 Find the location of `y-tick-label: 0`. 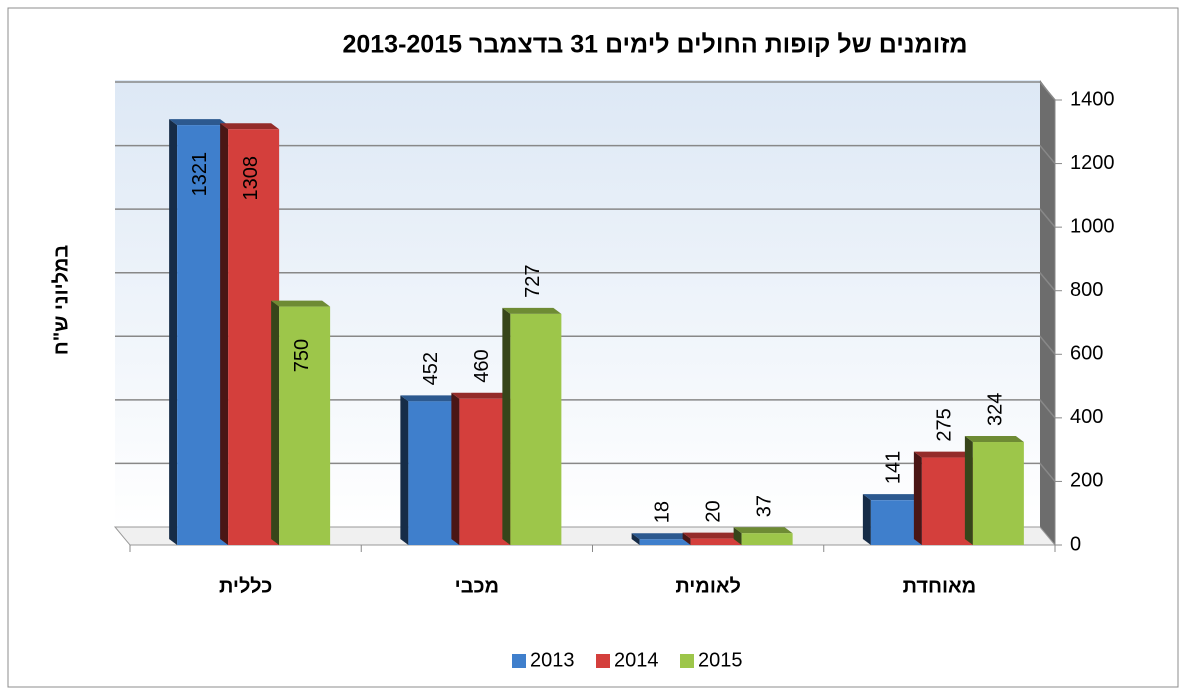

y-tick-label: 0 is located at coordinates (1075, 544).